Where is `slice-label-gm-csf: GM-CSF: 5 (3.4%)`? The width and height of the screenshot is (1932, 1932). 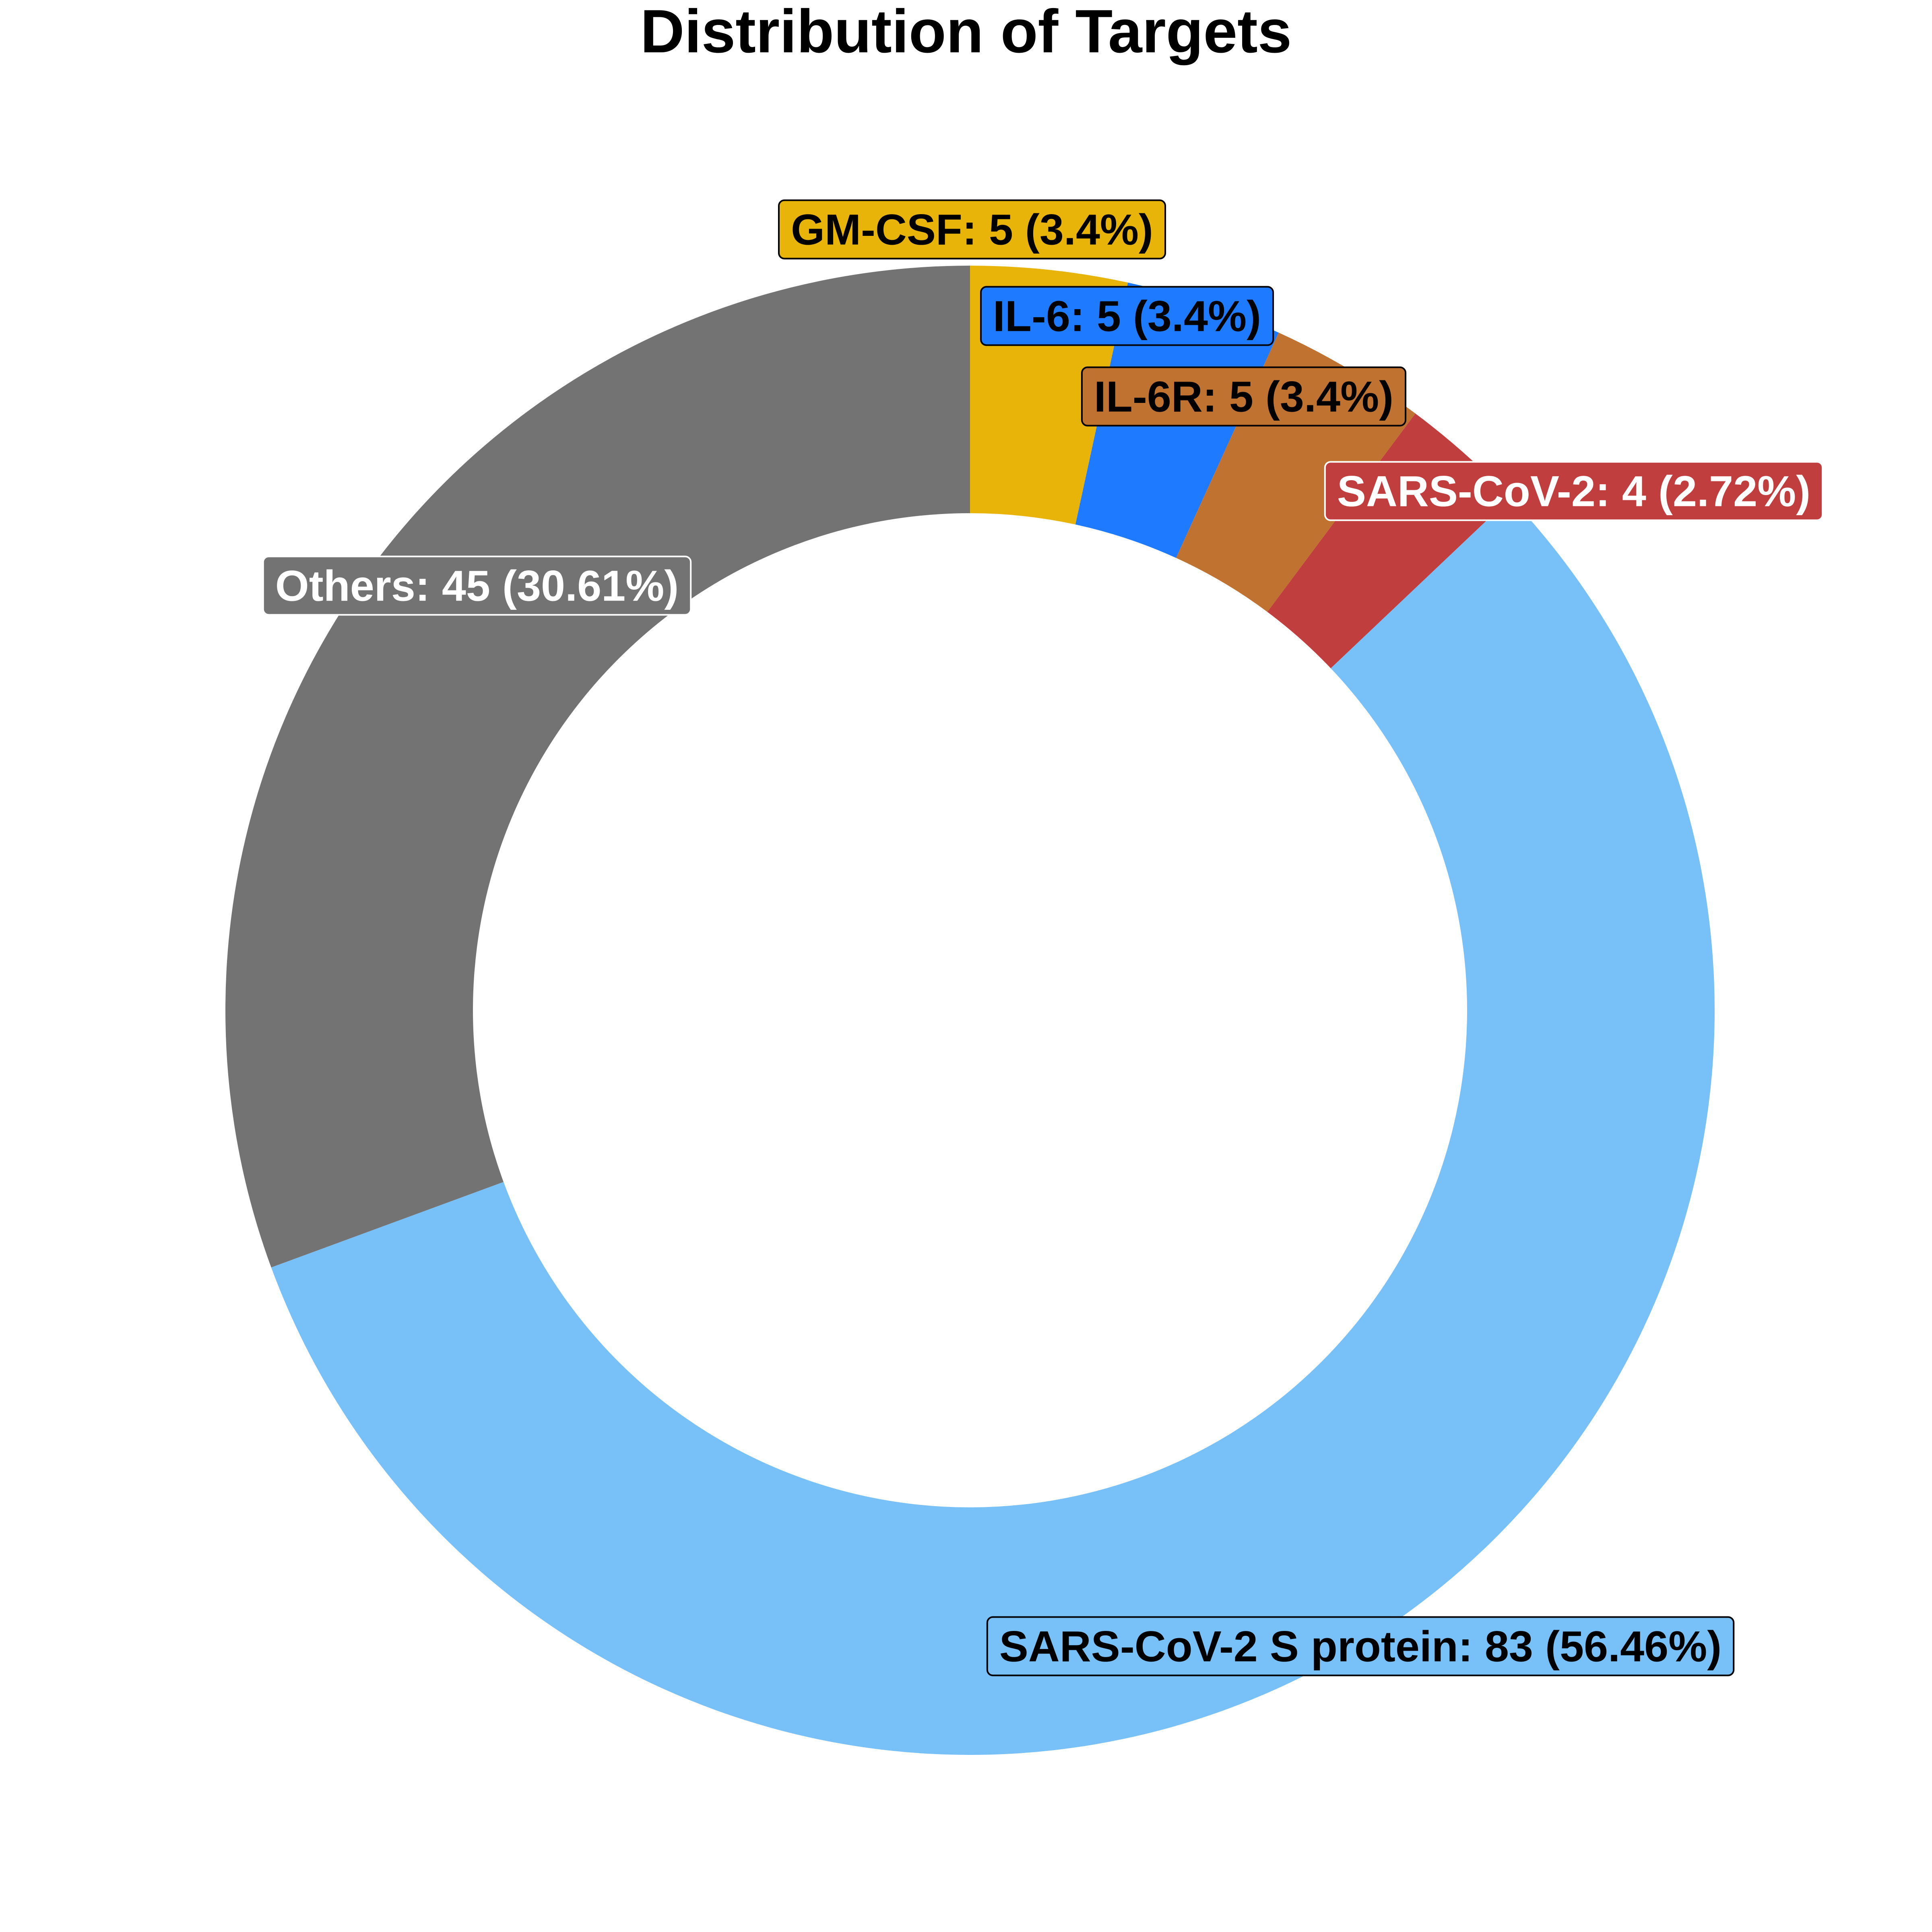 slice-label-gm-csf: GM-CSF: 5 (3.4%) is located at coordinates (972, 229).